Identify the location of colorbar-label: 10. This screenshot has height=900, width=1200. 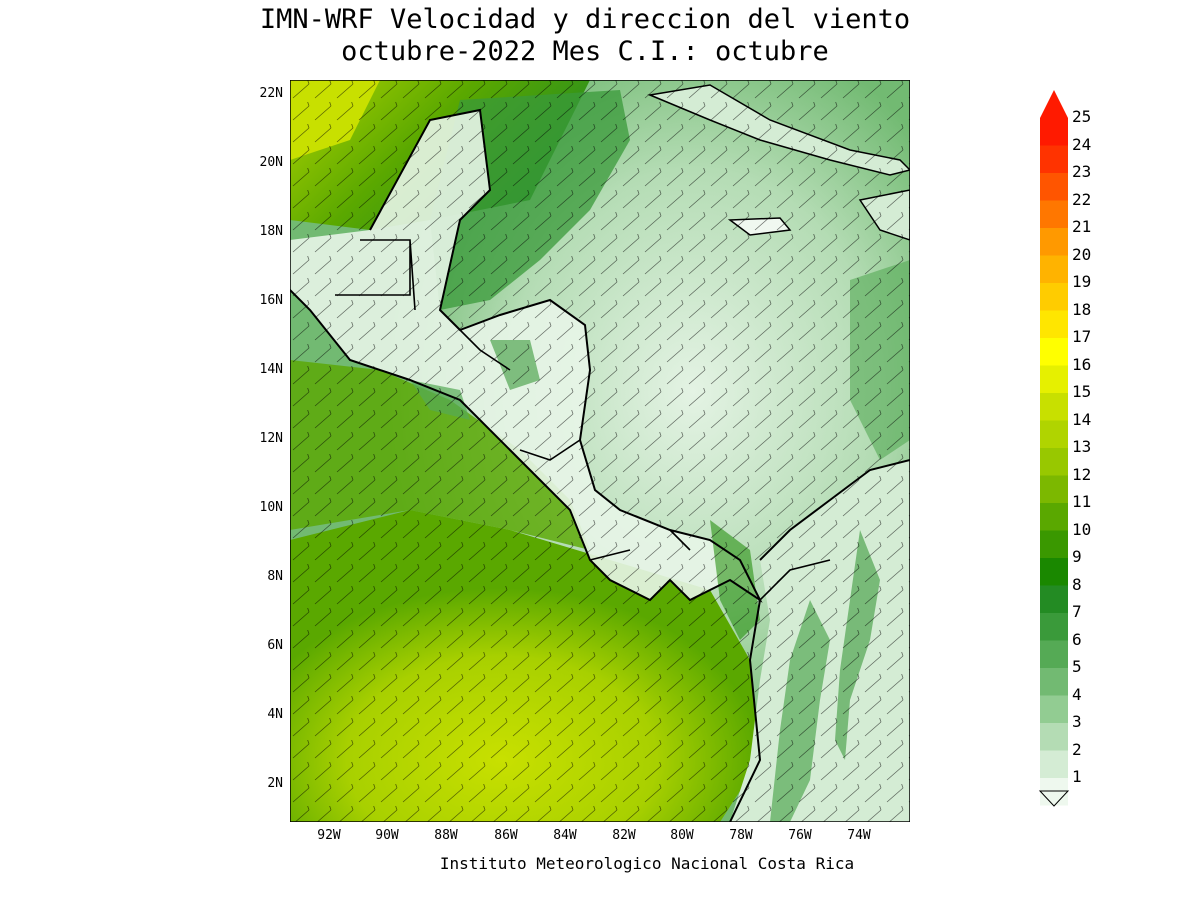
(1082, 529).